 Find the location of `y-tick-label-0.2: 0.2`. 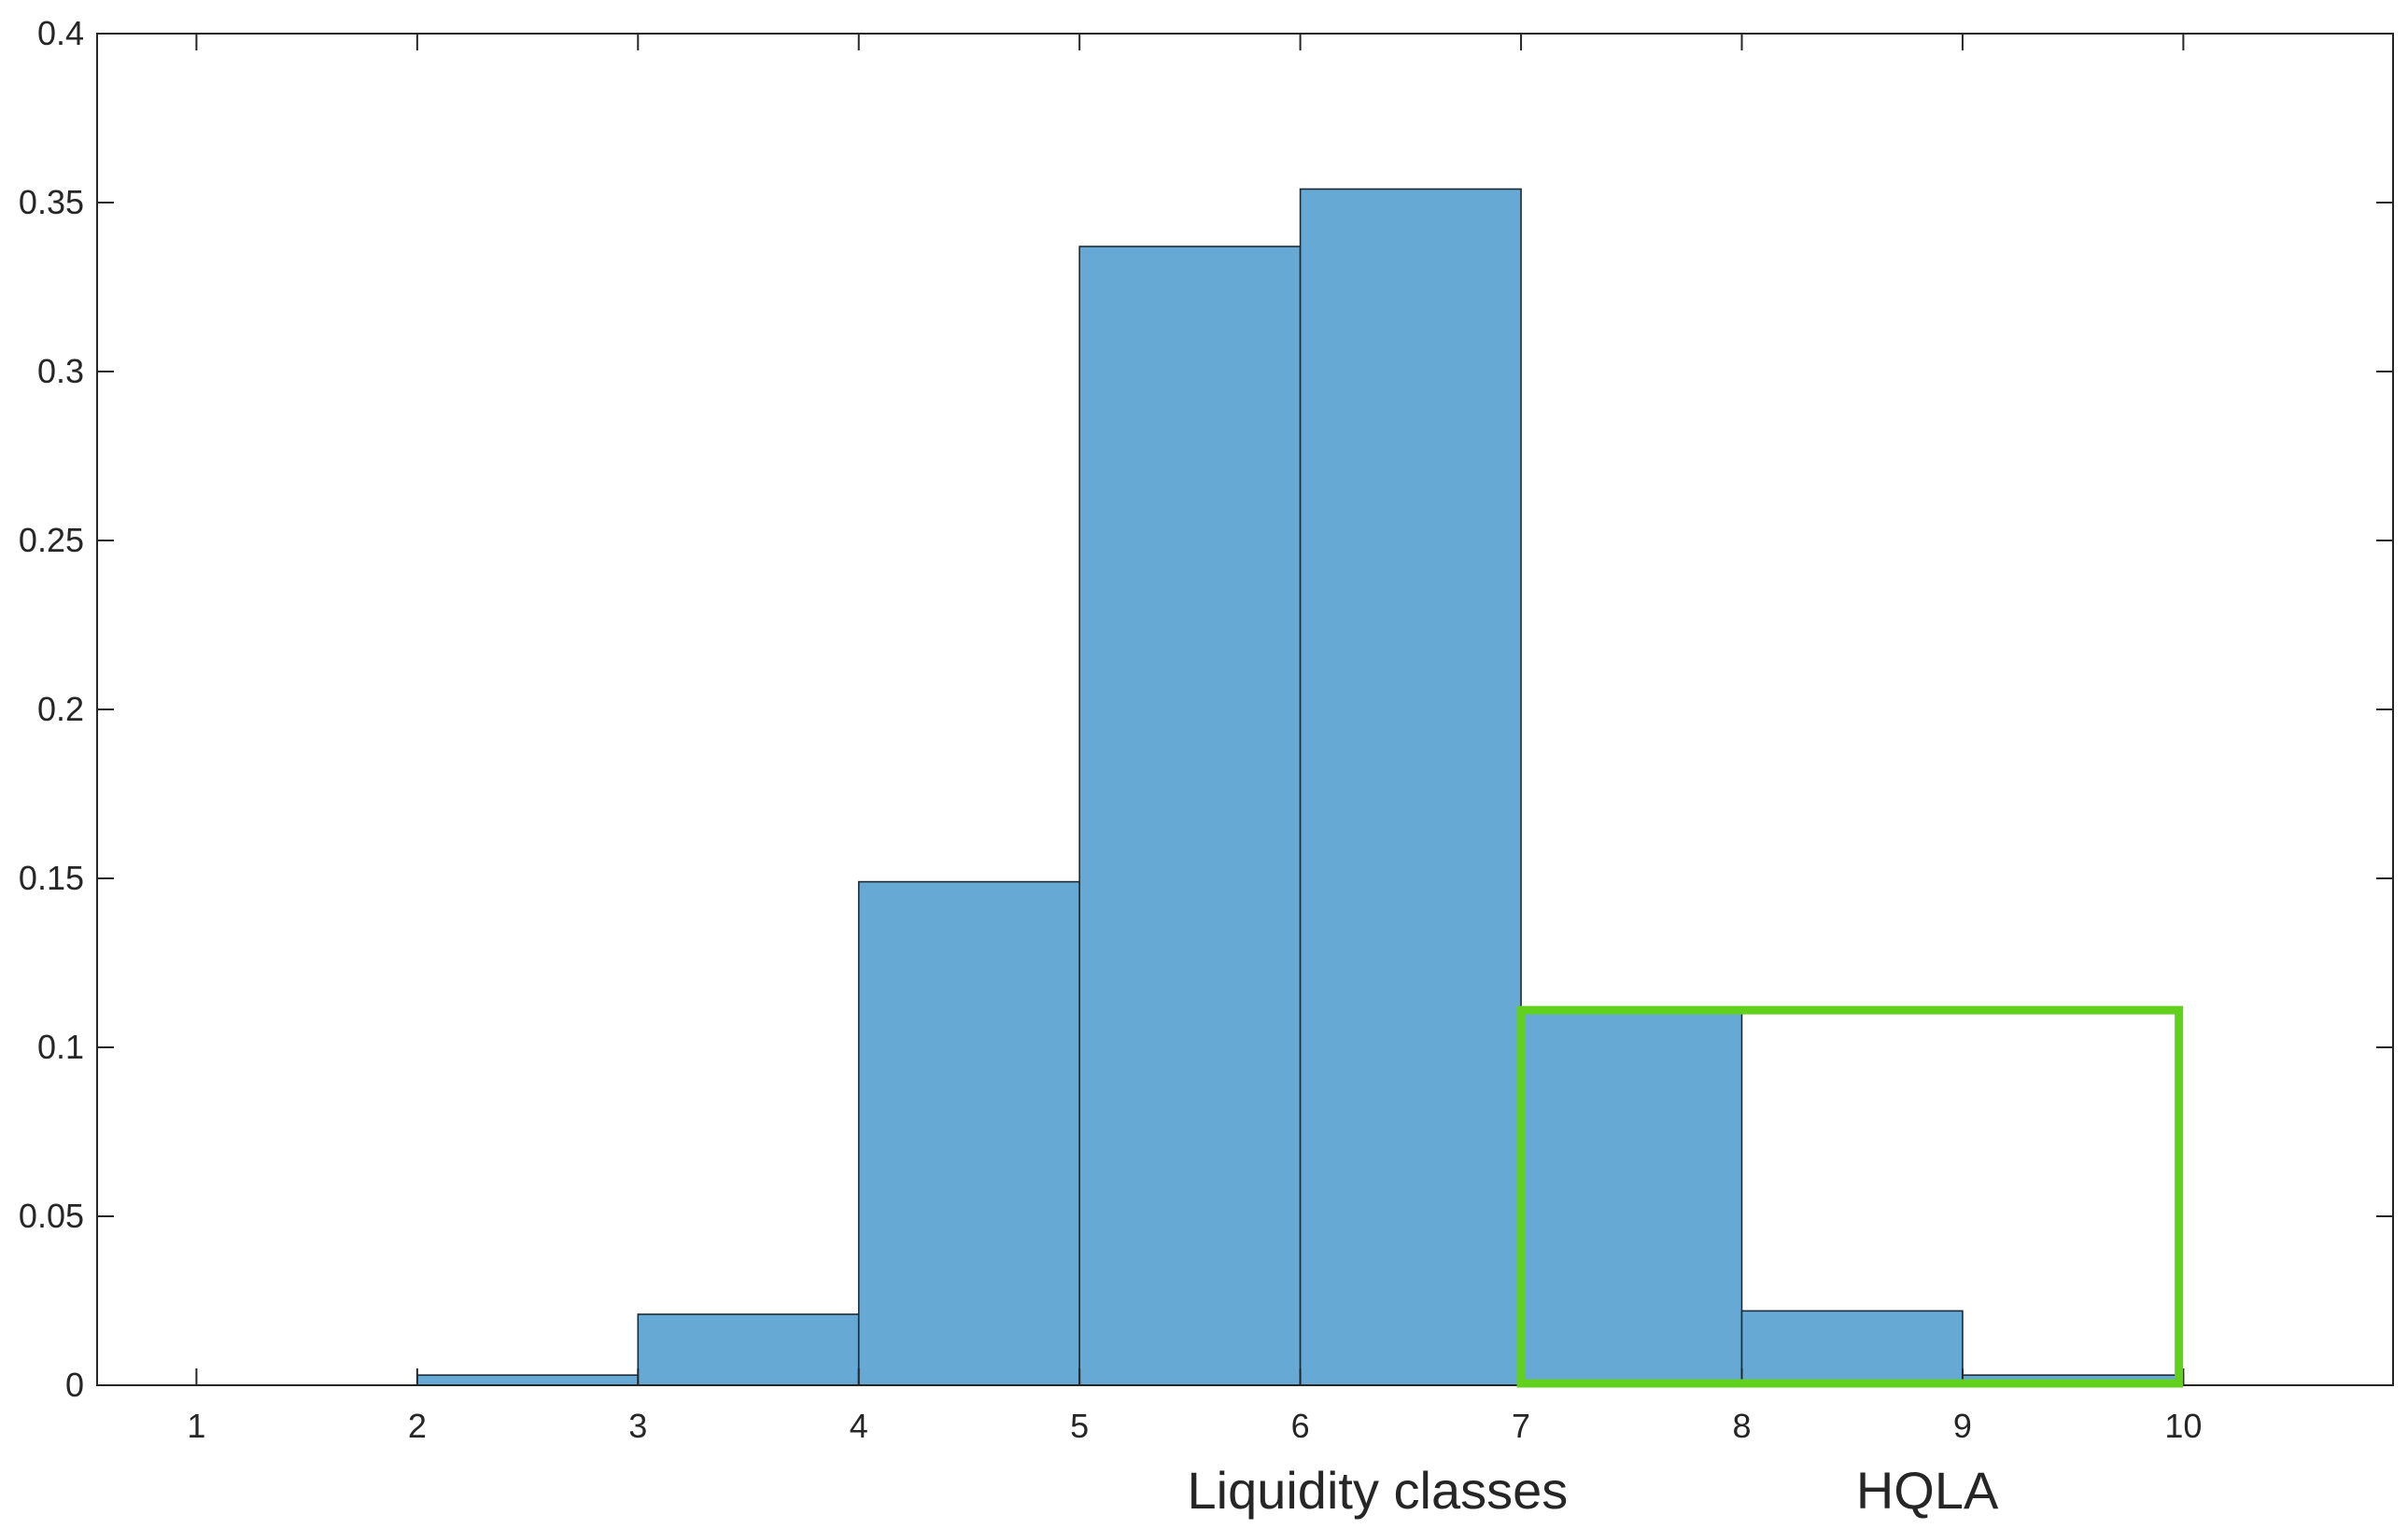

y-tick-label-0.2: 0.2 is located at coordinates (61, 709).